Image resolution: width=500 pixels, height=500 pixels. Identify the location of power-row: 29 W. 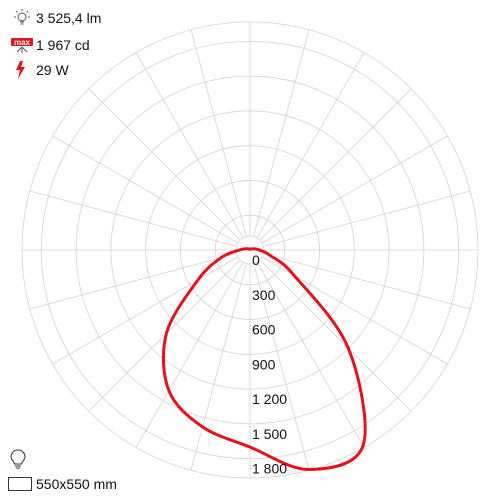
(39, 70).